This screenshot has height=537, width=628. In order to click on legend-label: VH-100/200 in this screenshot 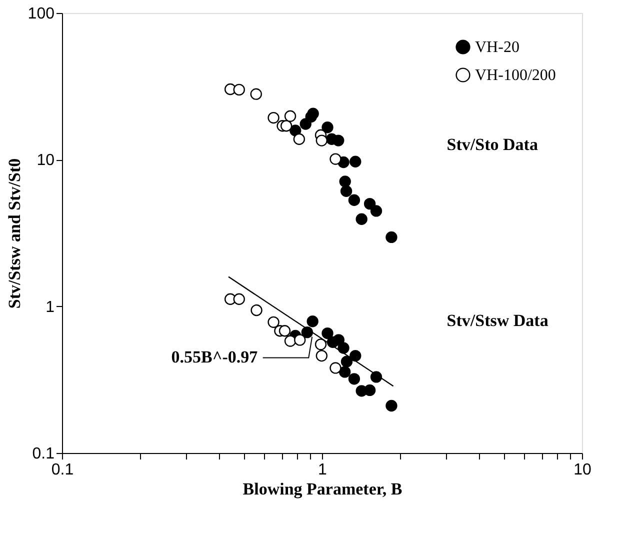, I will do `click(515, 75)`.